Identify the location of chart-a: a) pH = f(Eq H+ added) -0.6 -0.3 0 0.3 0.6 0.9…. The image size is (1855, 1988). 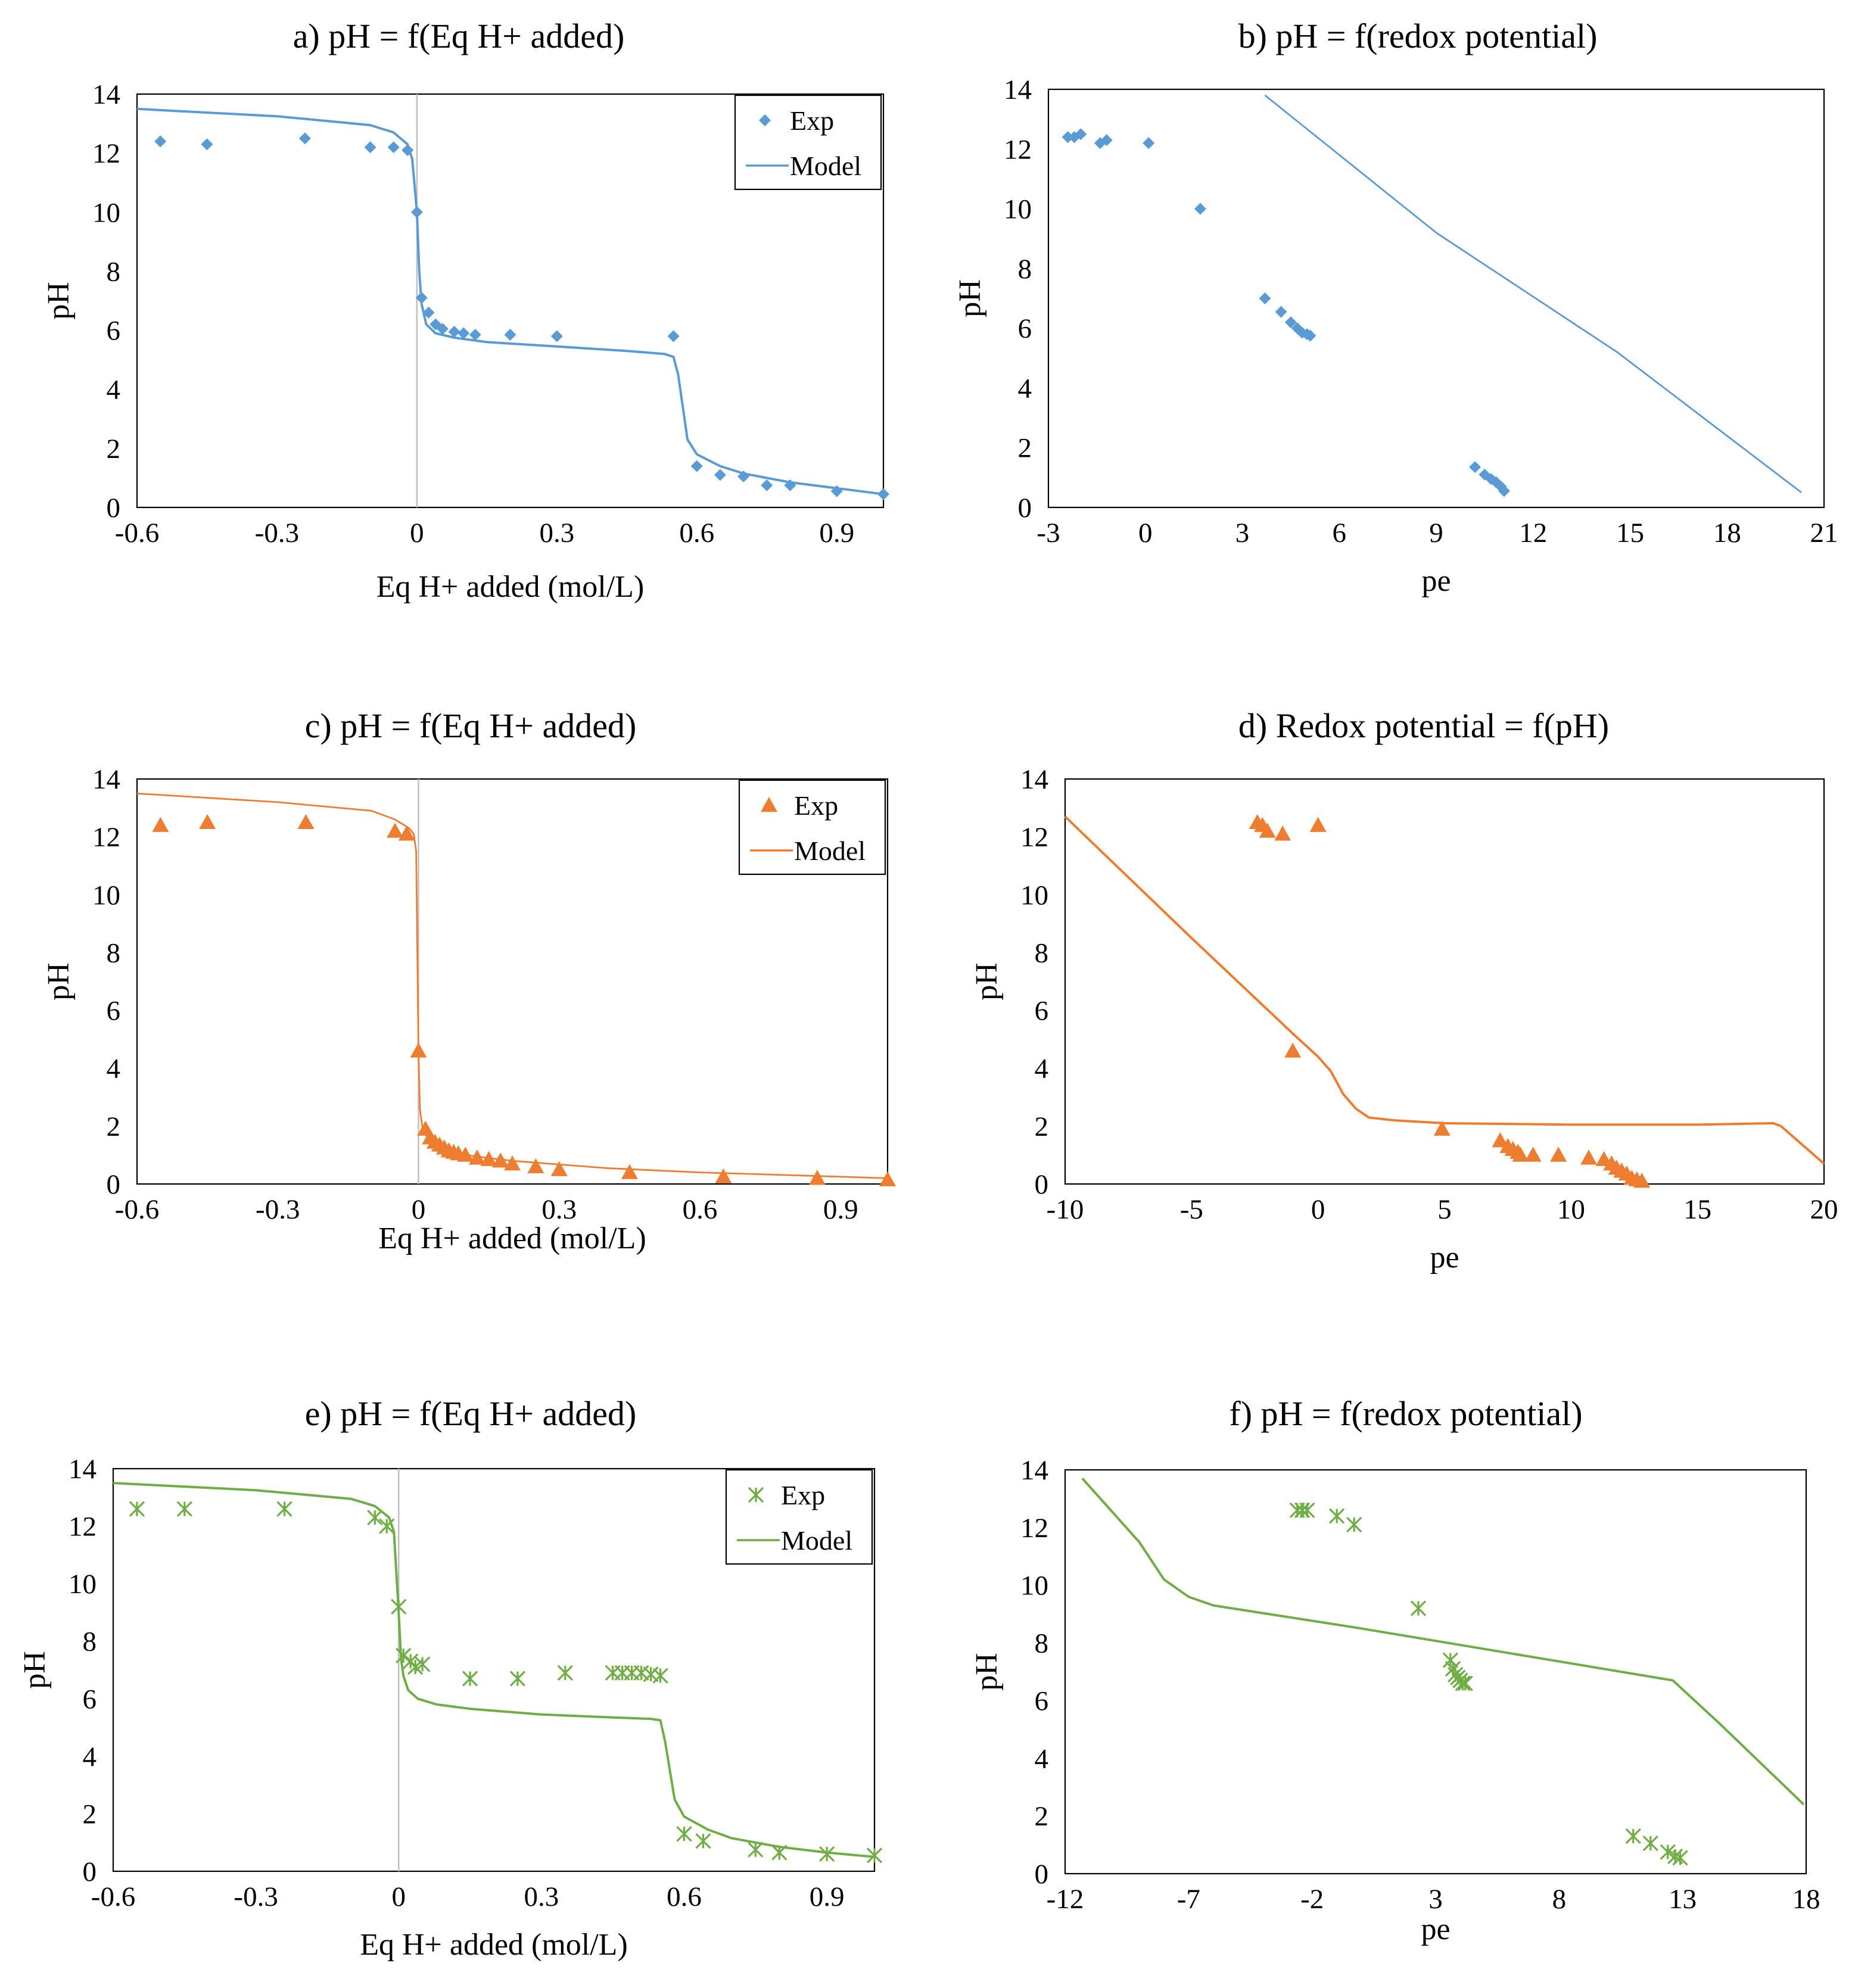
(465, 310).